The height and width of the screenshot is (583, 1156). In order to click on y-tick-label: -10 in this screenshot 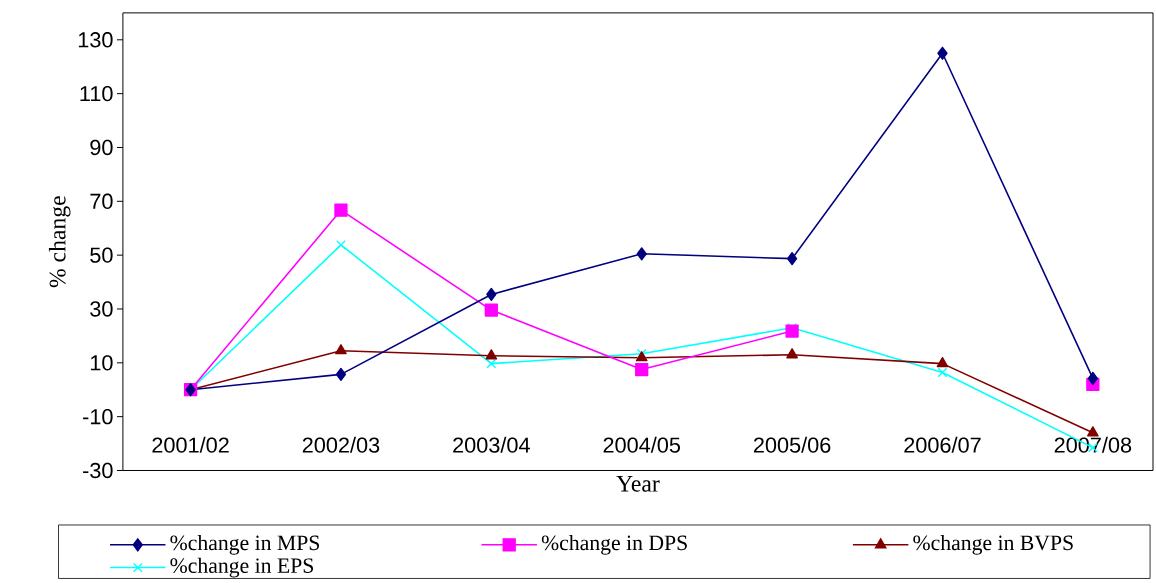, I will do `click(98, 416)`.